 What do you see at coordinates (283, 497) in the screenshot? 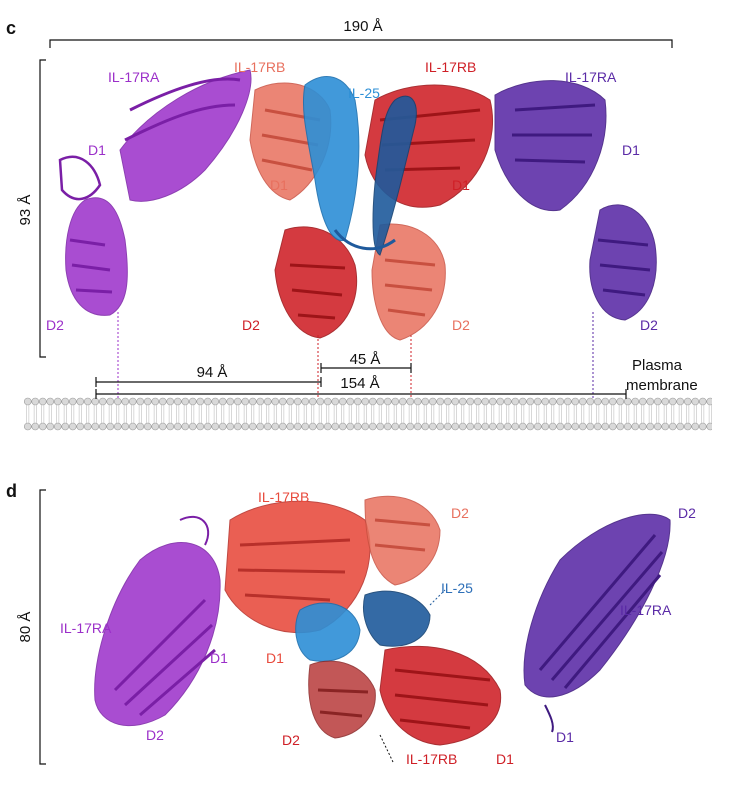
I see `label-d-il17rb-top: IL-17RB` at bounding box center [283, 497].